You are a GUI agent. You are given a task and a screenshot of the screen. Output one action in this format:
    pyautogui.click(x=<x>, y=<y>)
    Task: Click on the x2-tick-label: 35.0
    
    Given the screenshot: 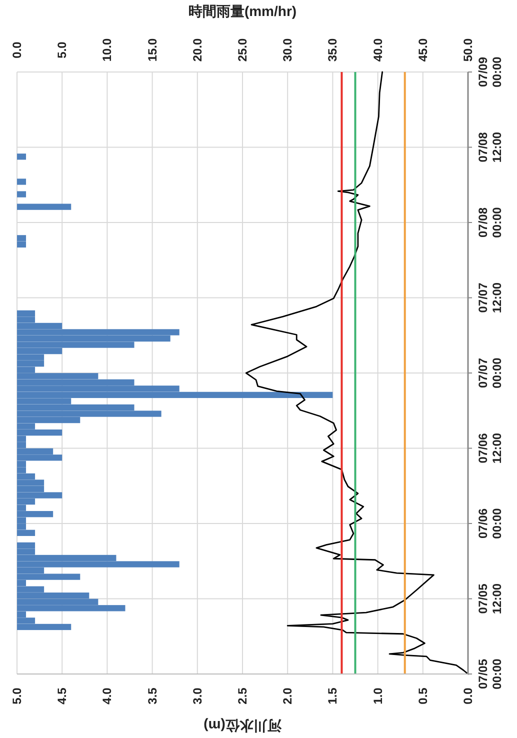 What is the action you would take?
    pyautogui.click(x=333, y=50)
    